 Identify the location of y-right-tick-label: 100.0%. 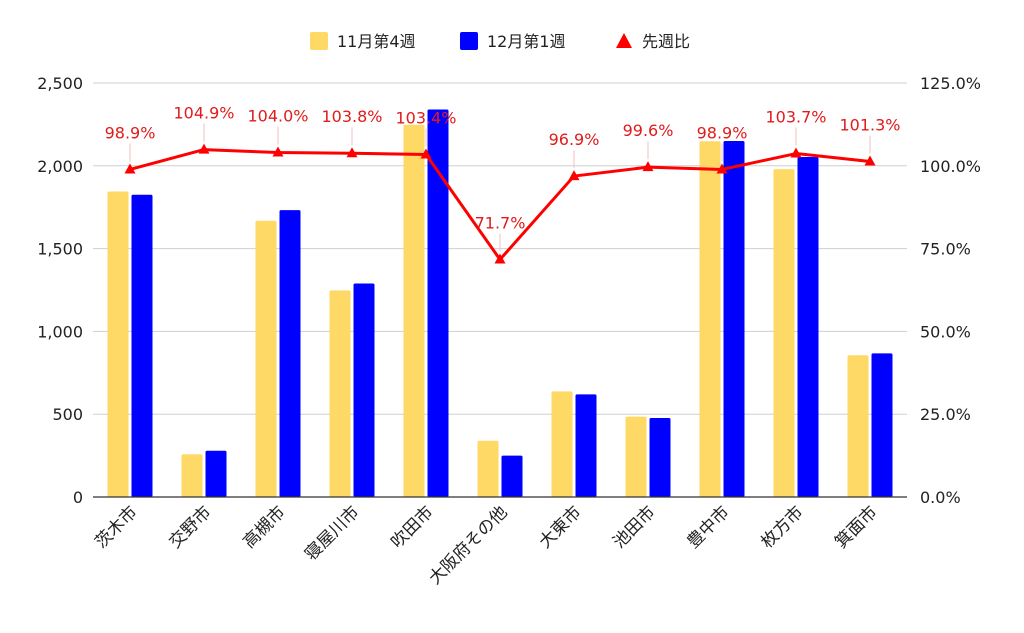
(950, 166).